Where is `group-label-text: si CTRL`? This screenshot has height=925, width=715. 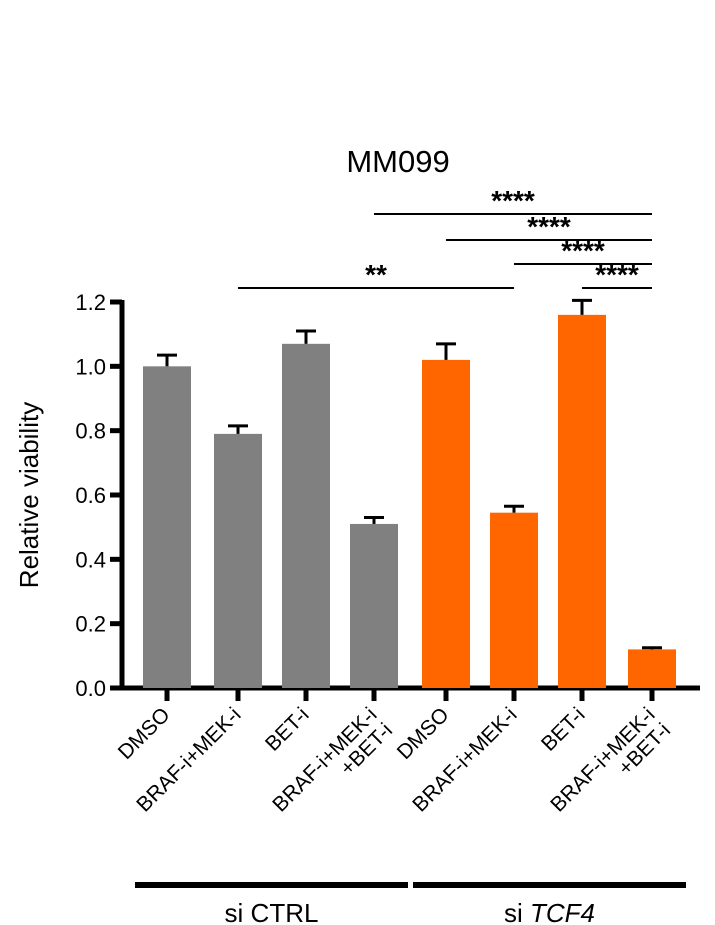
group-label-text: si CTRL is located at coordinates (272, 911).